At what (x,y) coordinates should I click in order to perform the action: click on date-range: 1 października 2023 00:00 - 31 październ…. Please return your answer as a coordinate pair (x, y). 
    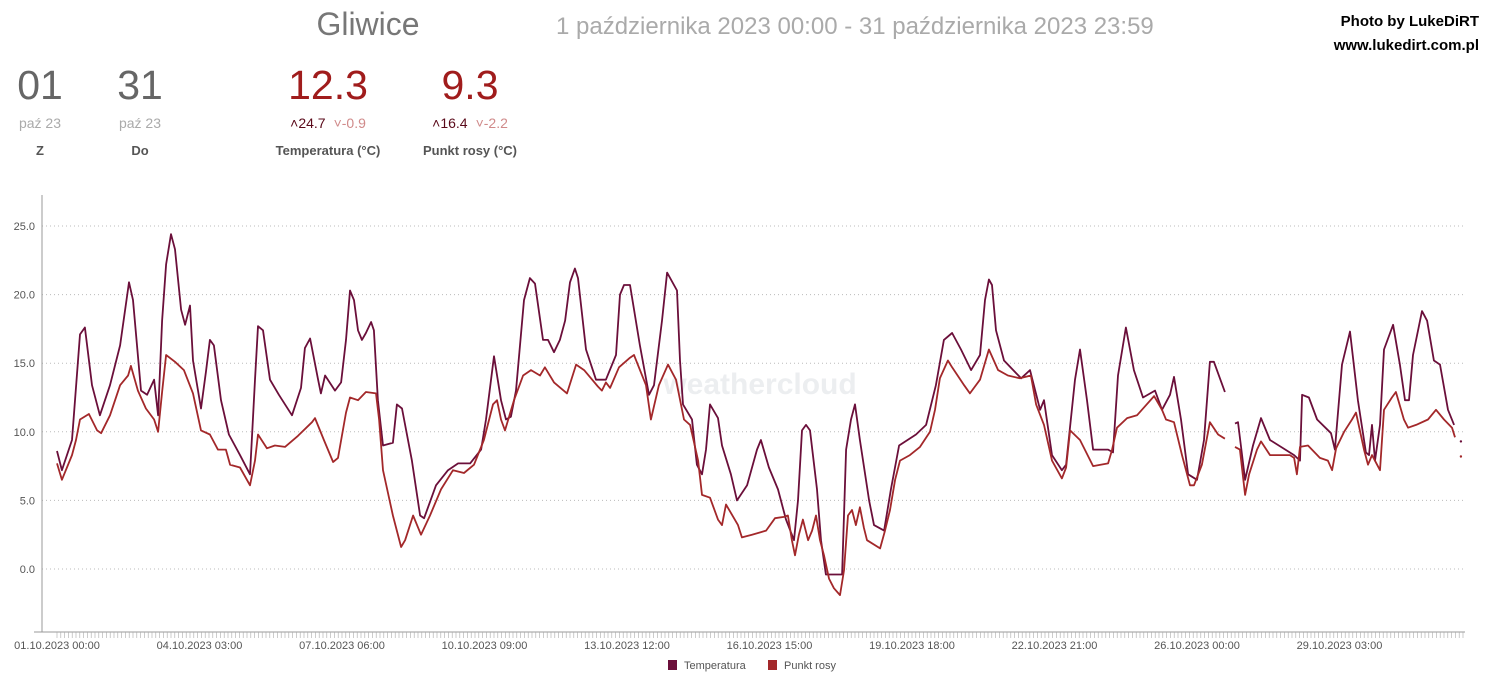
    Looking at the image, I should click on (855, 26).